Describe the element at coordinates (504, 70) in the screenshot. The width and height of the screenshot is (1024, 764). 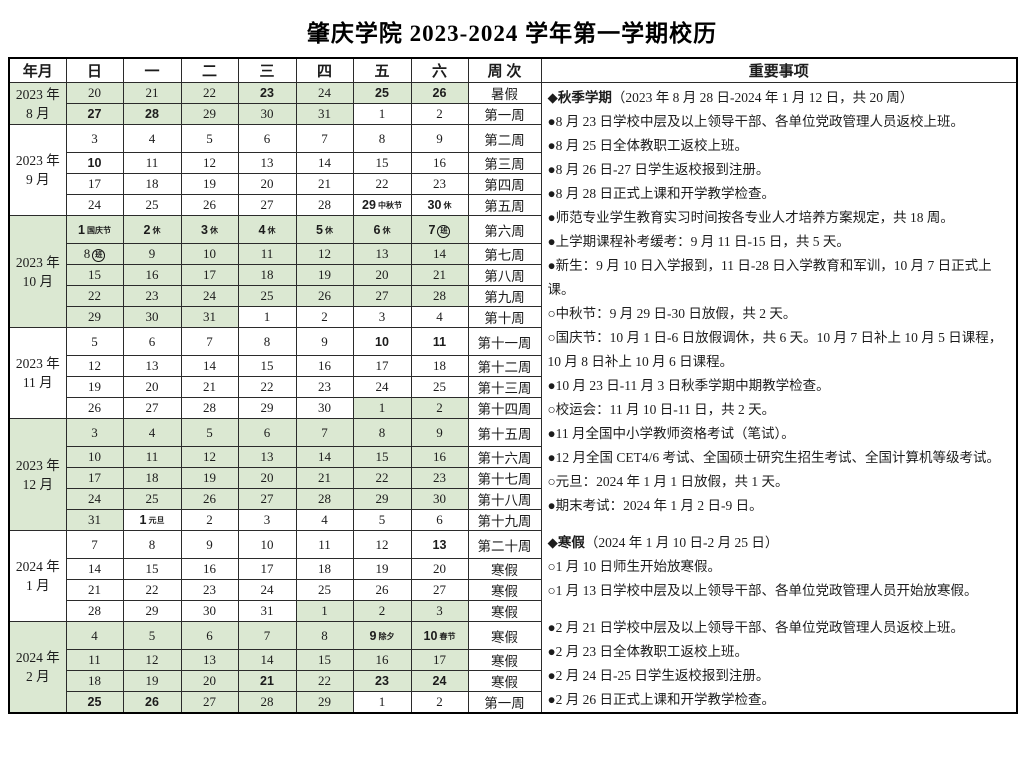
I see `header-week-number: 周 次` at that location.